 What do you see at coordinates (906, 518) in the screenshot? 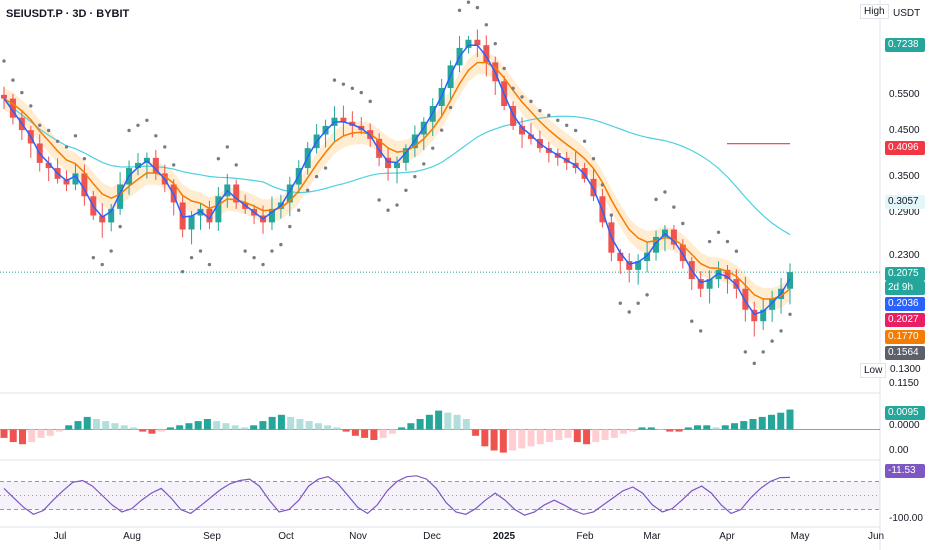
I see `osc-bottom-label: -100.00` at bounding box center [906, 518].